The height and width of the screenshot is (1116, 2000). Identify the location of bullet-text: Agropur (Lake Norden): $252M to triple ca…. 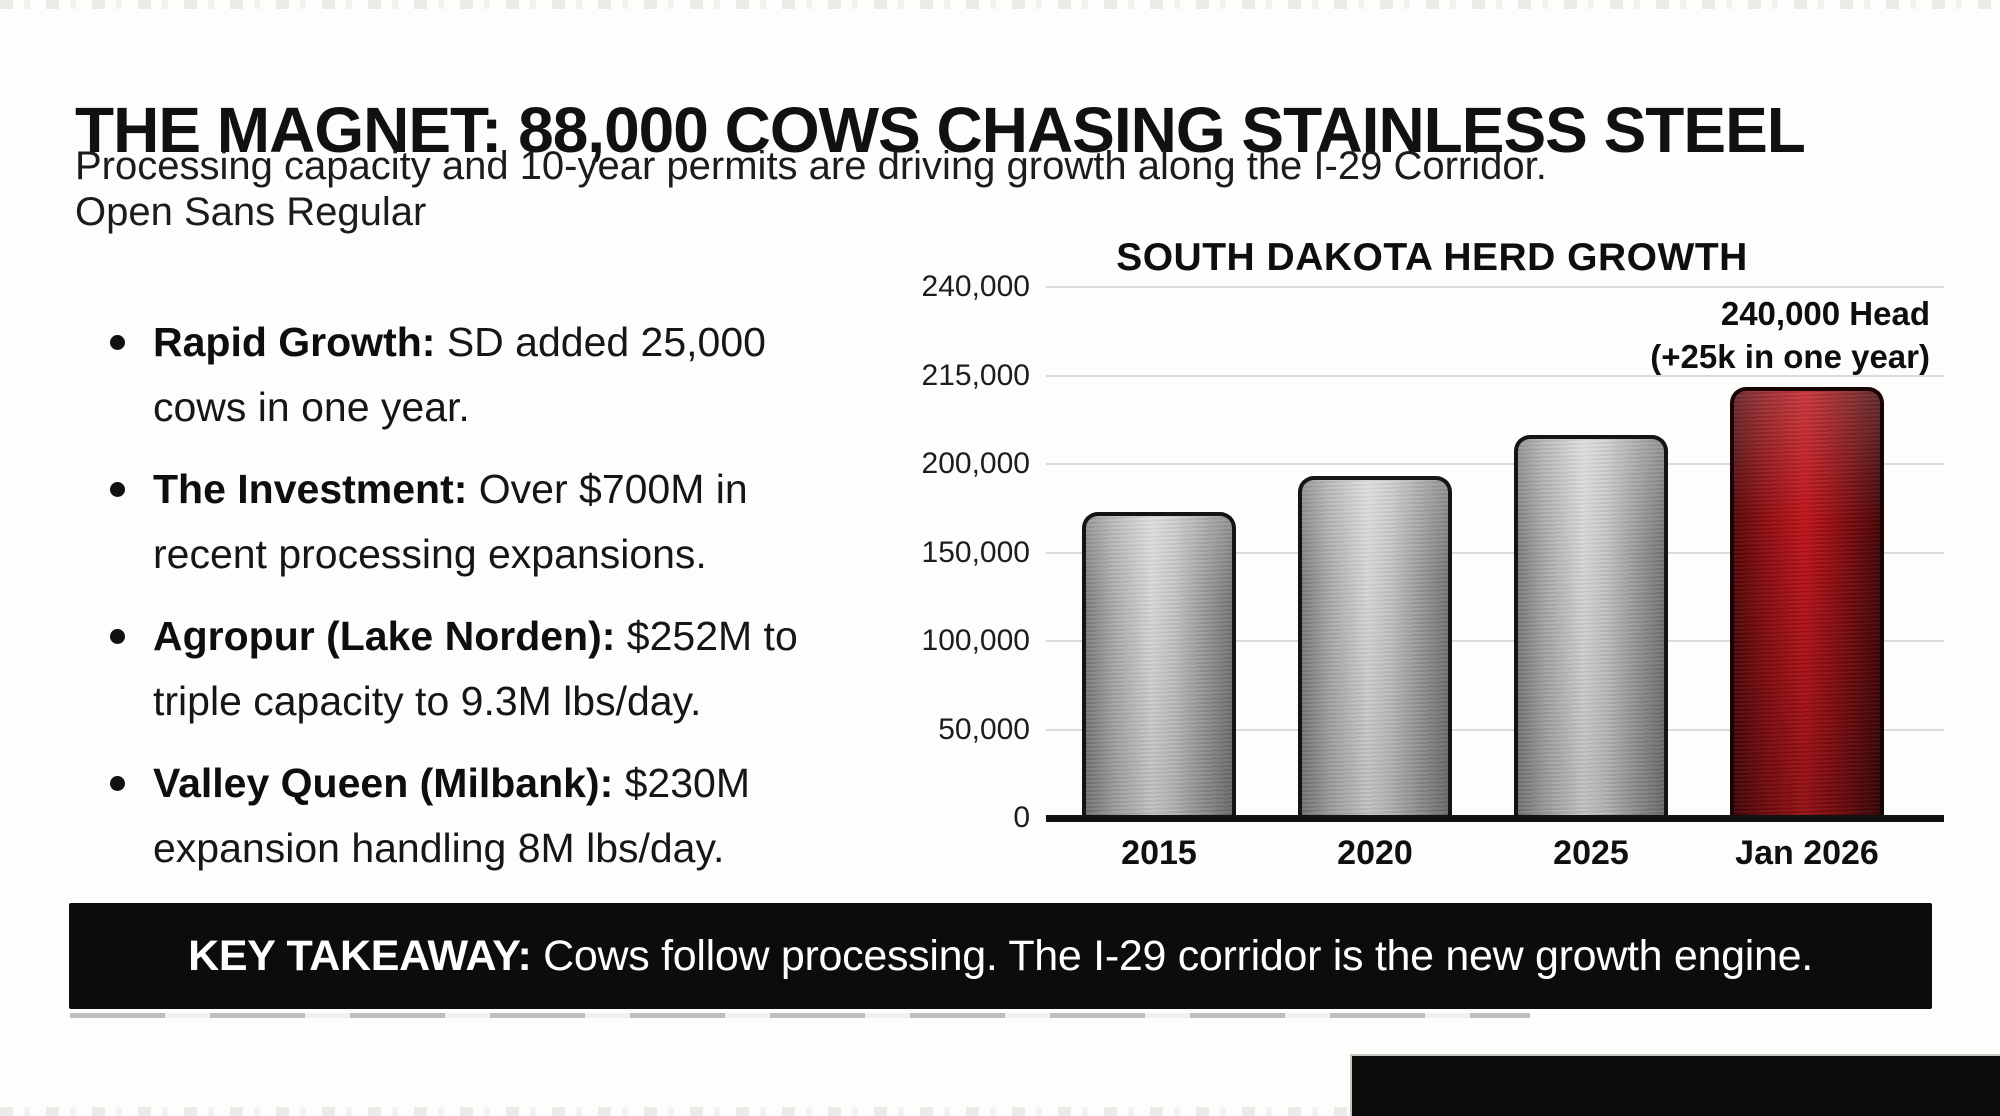
(475, 669).